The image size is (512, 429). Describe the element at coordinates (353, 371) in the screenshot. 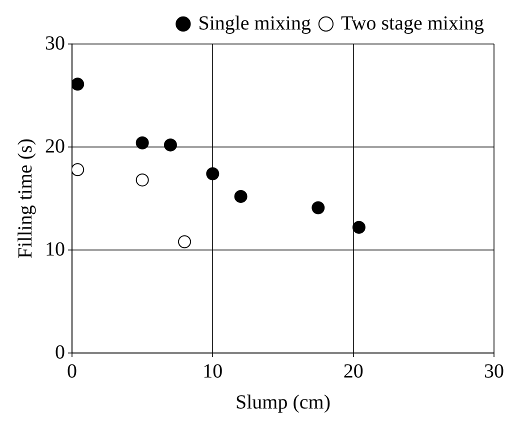

I see `x-tick-label: 20` at that location.